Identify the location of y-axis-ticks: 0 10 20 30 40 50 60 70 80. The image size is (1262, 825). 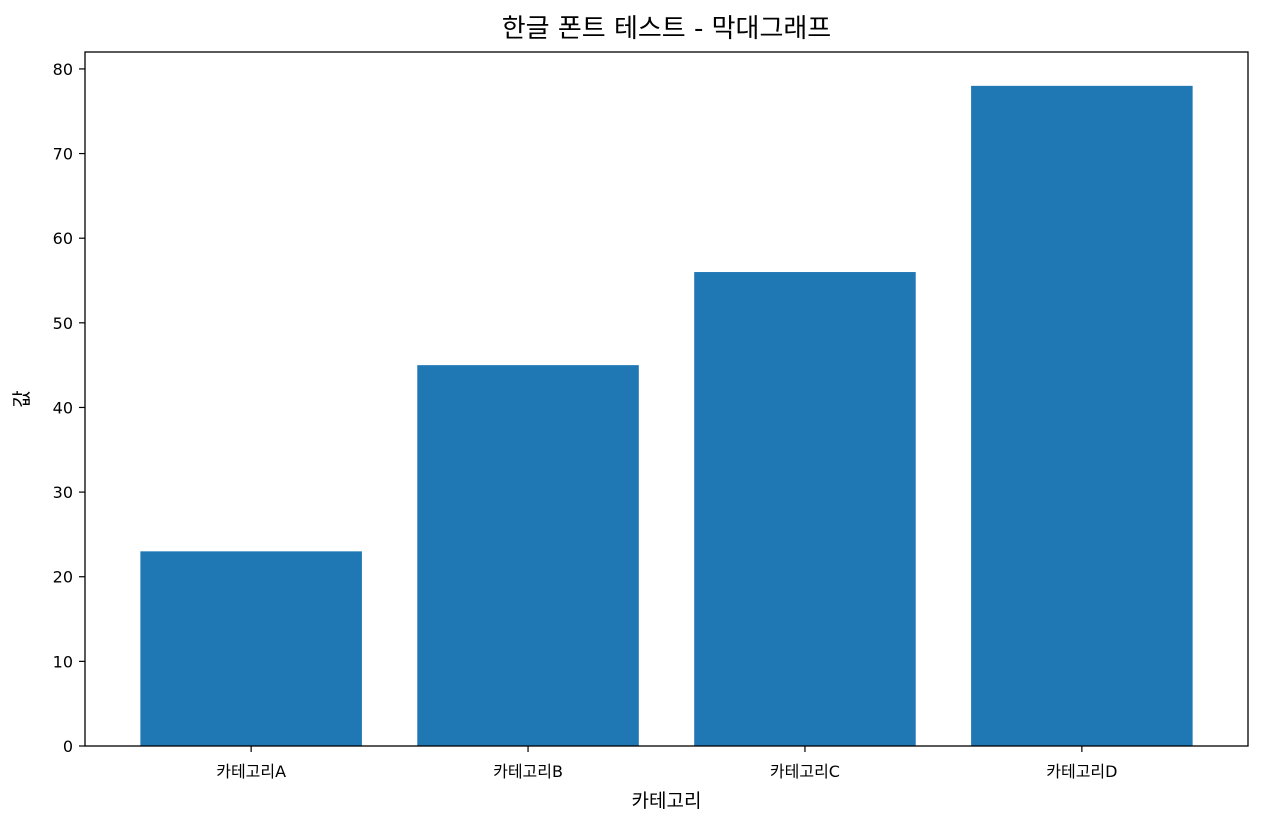
(69, 408).